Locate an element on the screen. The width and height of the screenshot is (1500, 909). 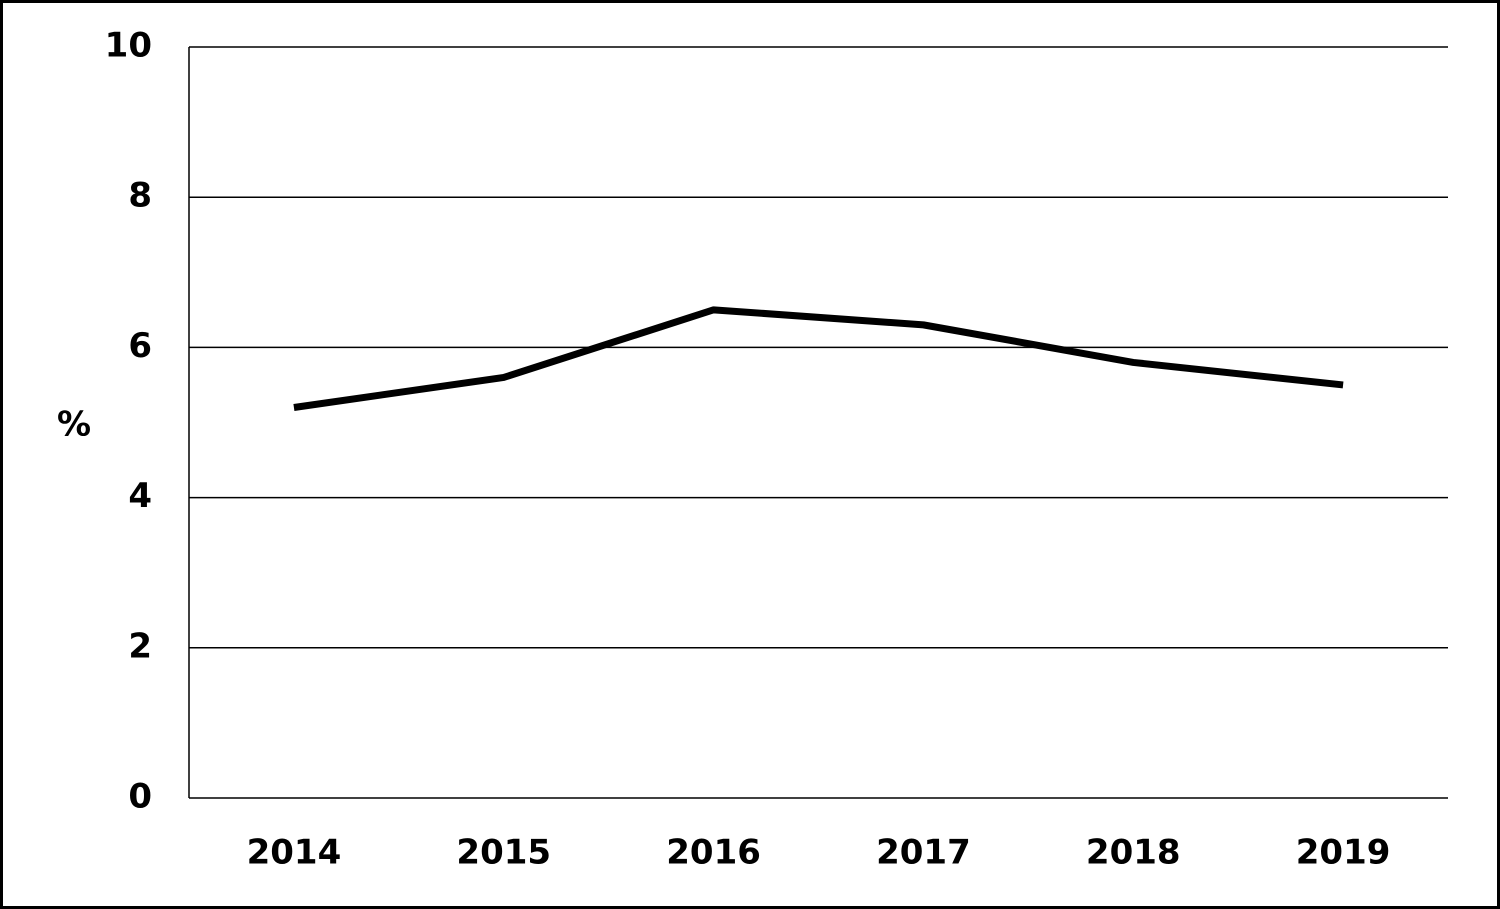
y-tick-label: 6 is located at coordinates (140, 346).